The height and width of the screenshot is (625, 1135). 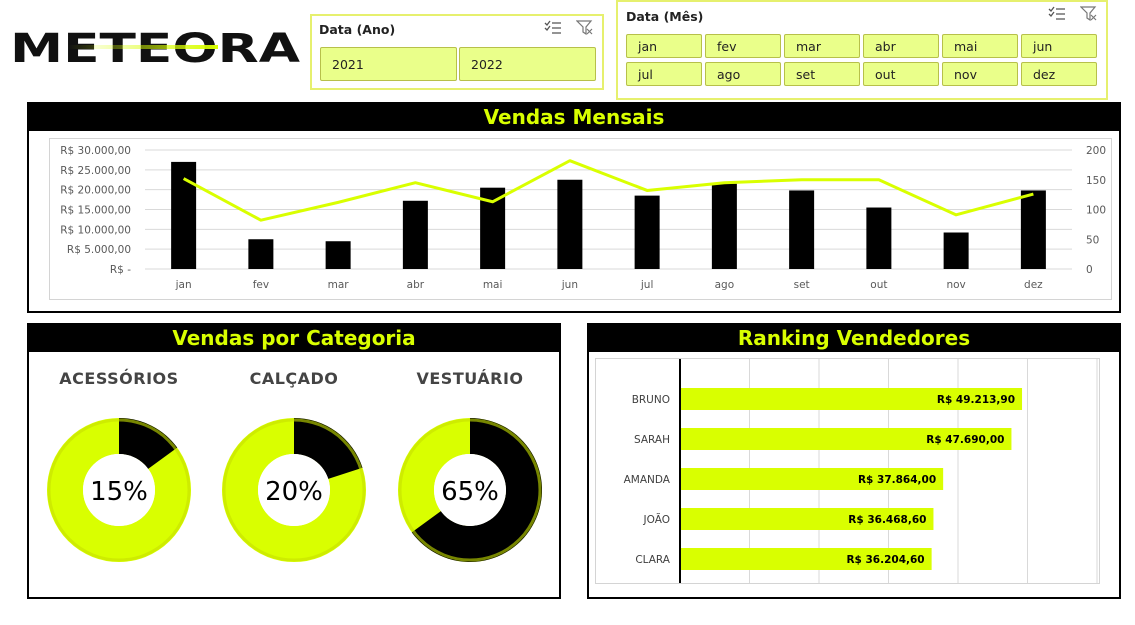 What do you see at coordinates (802, 285) in the screenshot?
I see `x-tick-label: set` at bounding box center [802, 285].